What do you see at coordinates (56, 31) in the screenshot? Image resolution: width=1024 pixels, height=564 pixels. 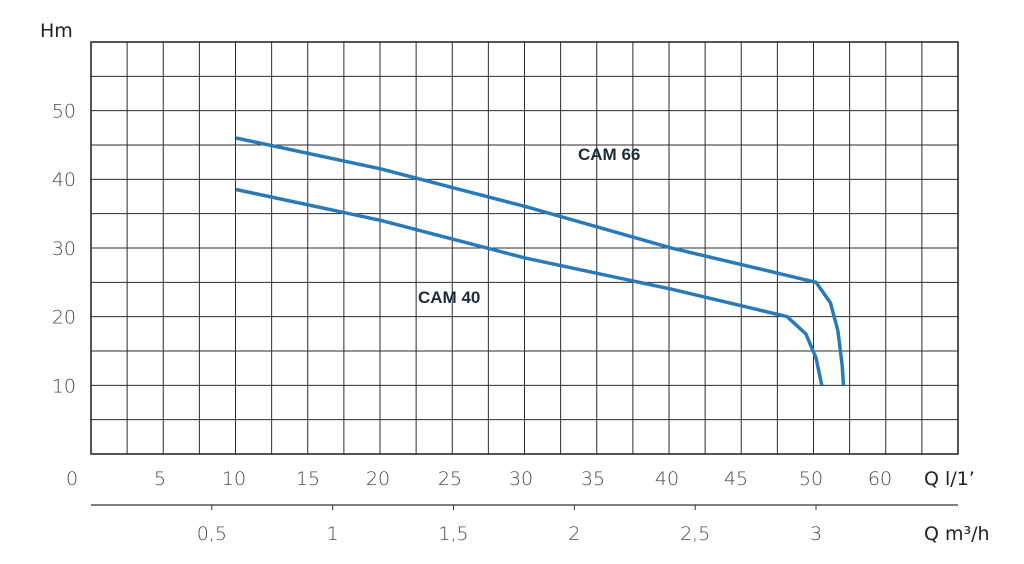 I see `y-axis-label: Hm` at bounding box center [56, 31].